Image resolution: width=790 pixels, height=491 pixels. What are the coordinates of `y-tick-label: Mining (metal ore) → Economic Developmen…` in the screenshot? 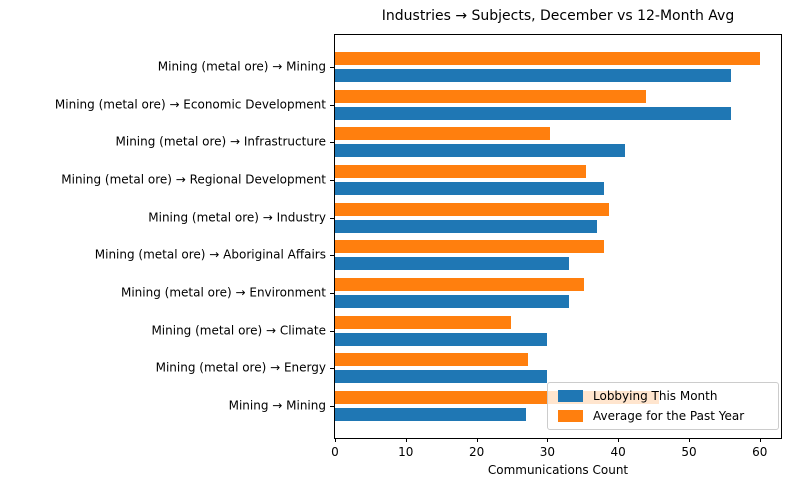 It's located at (190, 104).